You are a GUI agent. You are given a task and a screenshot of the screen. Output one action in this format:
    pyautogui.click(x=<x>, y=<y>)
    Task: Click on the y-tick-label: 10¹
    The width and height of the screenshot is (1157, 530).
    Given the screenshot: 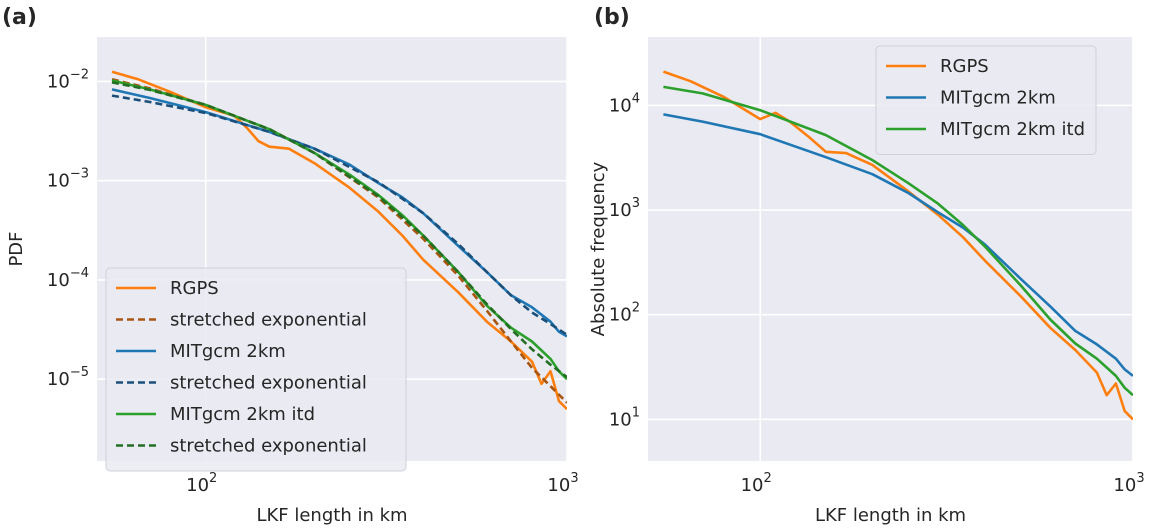 What is the action you would take?
    pyautogui.click(x=624, y=417)
    